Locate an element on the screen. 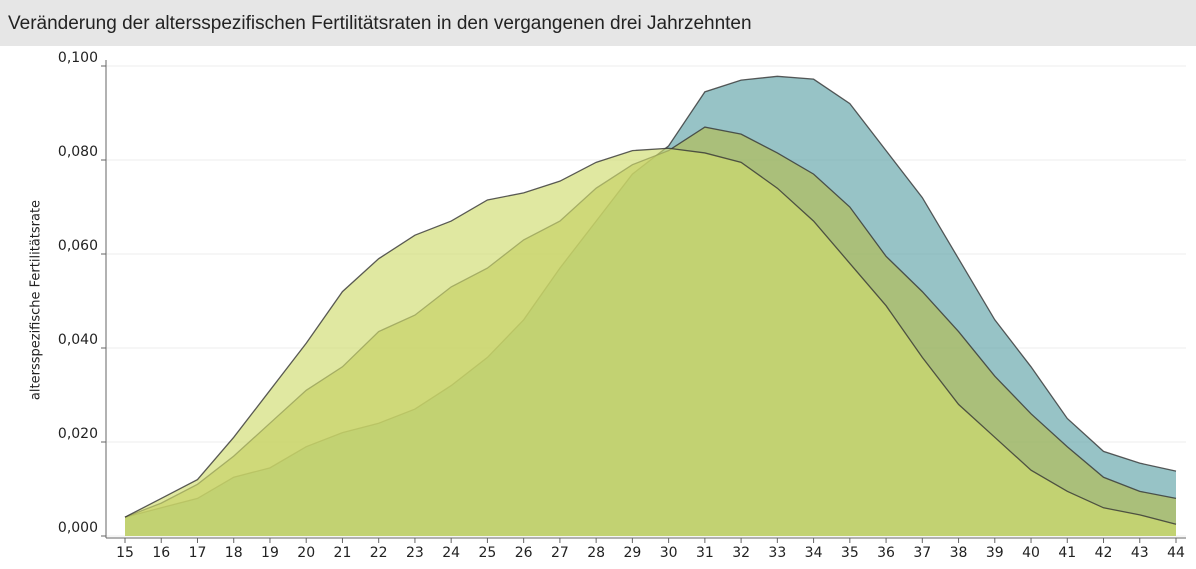  y-tick-label: 0,100 is located at coordinates (78, 58).